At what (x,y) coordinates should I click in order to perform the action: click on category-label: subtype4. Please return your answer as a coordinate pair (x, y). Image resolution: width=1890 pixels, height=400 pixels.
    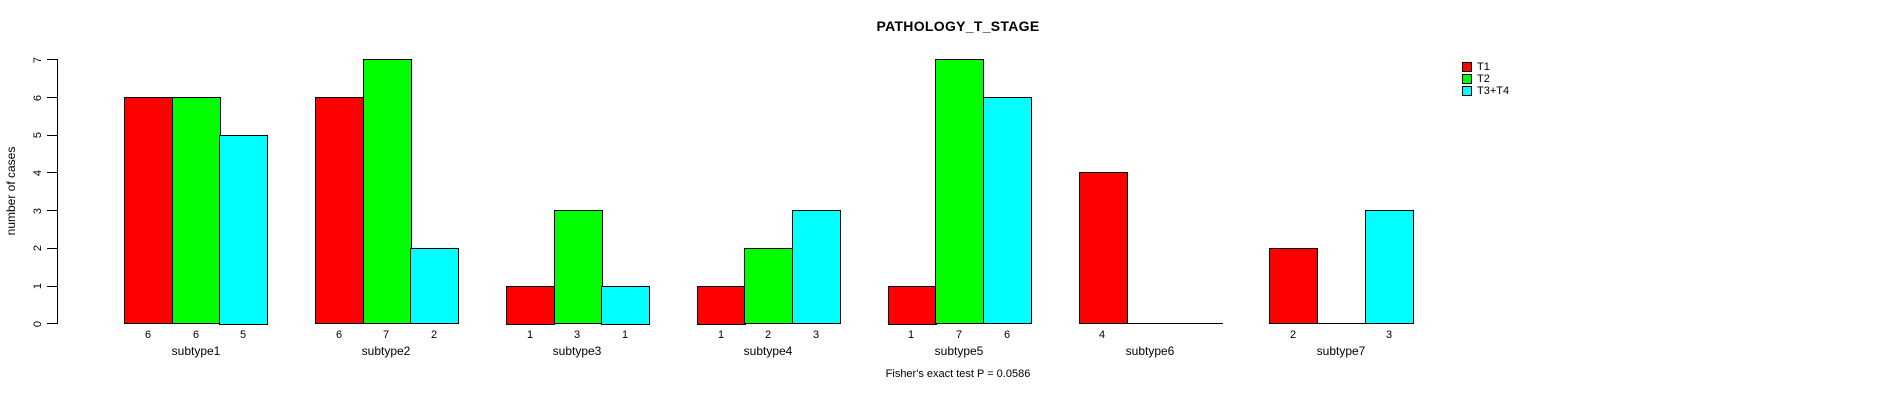
    Looking at the image, I should click on (768, 351).